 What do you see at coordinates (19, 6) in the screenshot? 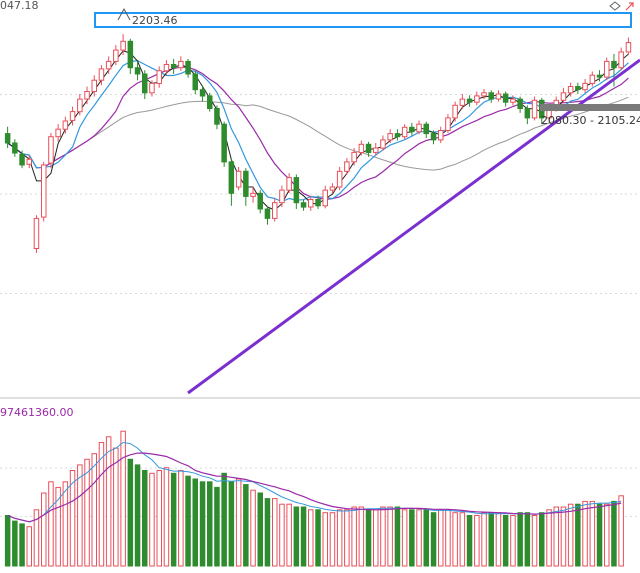
I see `price-top-label: 047.18` at bounding box center [19, 6].